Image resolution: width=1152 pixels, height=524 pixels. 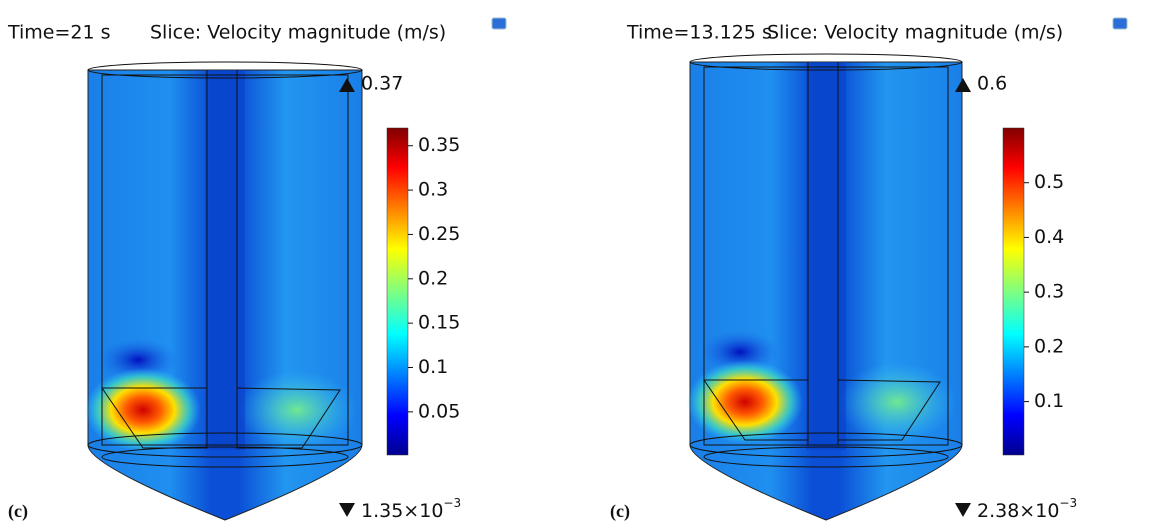 I want to click on max-label: 0.37, so click(x=382, y=84).